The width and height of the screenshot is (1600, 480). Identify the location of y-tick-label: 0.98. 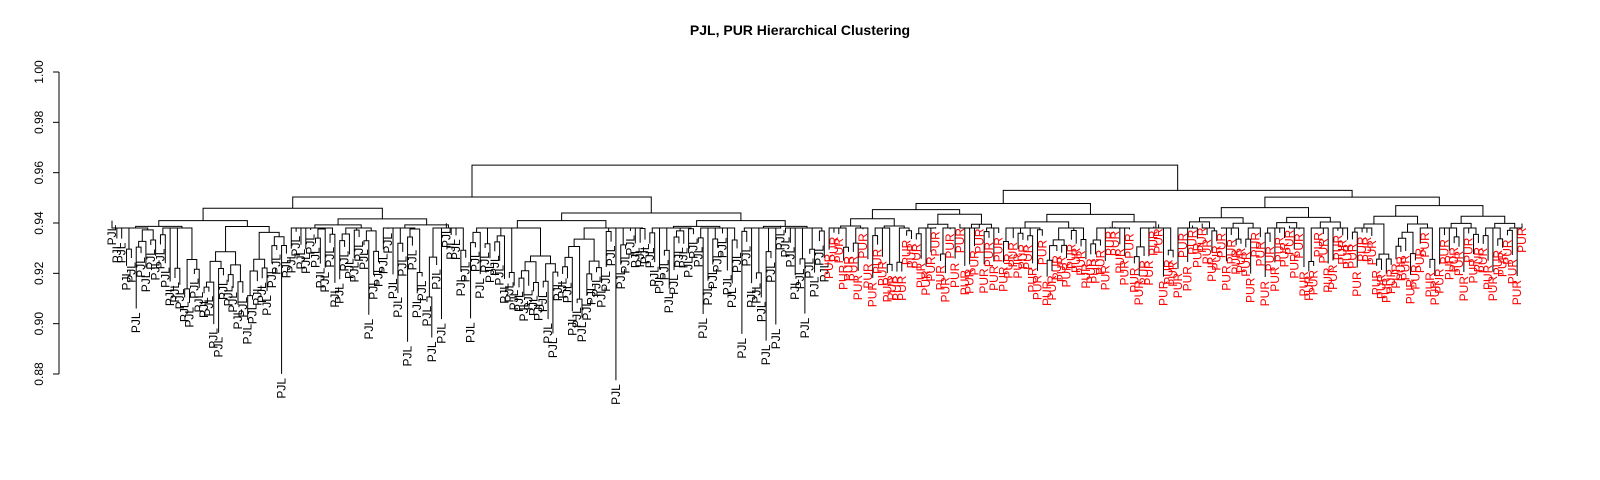
(39, 122).